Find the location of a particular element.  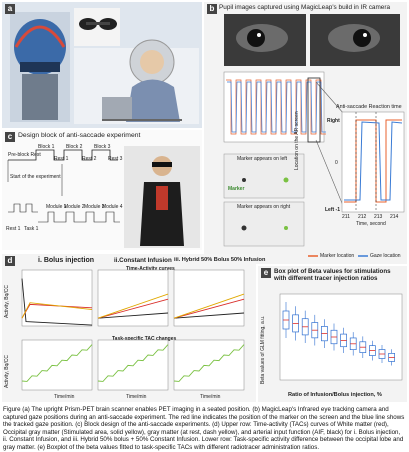

e-xlabel: Ratio of Infusion/Bolus injection, % is located at coordinates (335, 395).